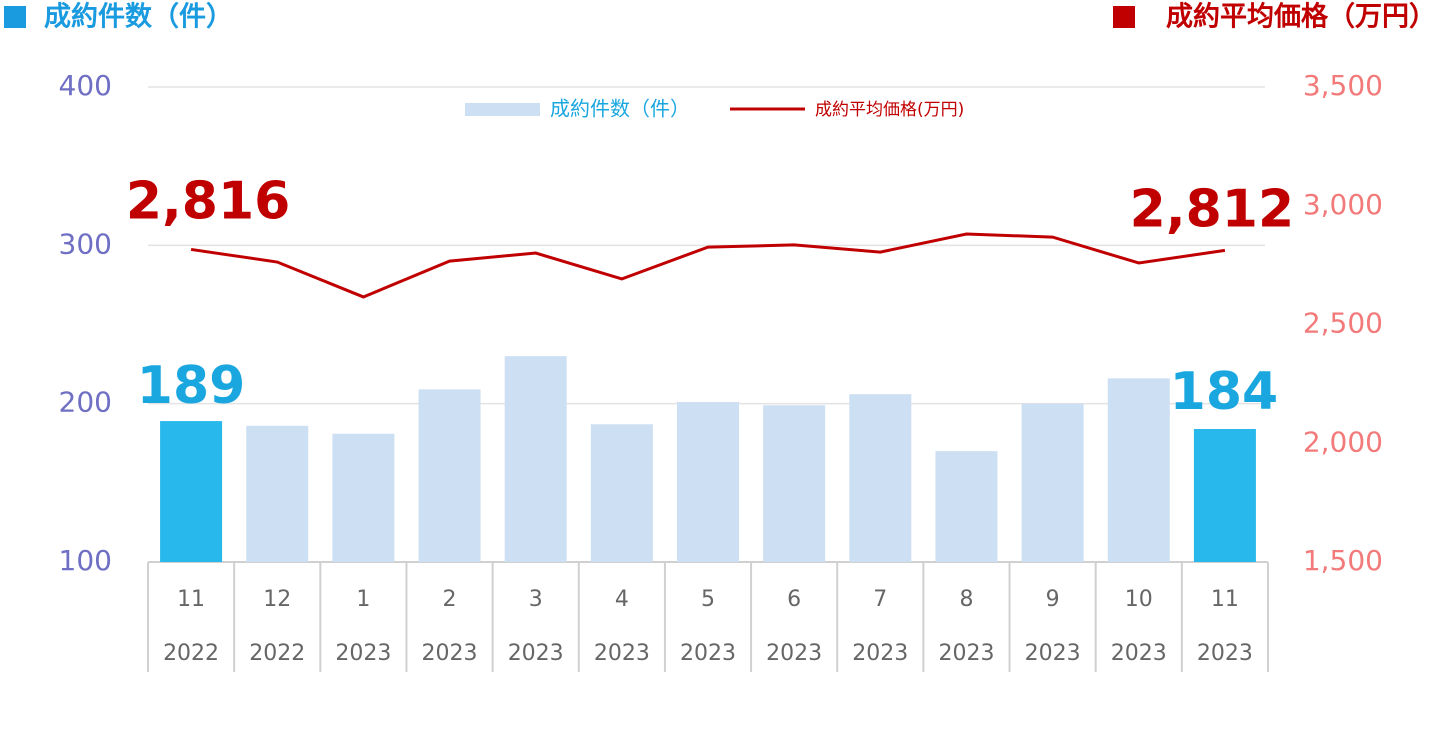 The height and width of the screenshot is (738, 1440). I want to click on legend-swatch, so click(502, 109).